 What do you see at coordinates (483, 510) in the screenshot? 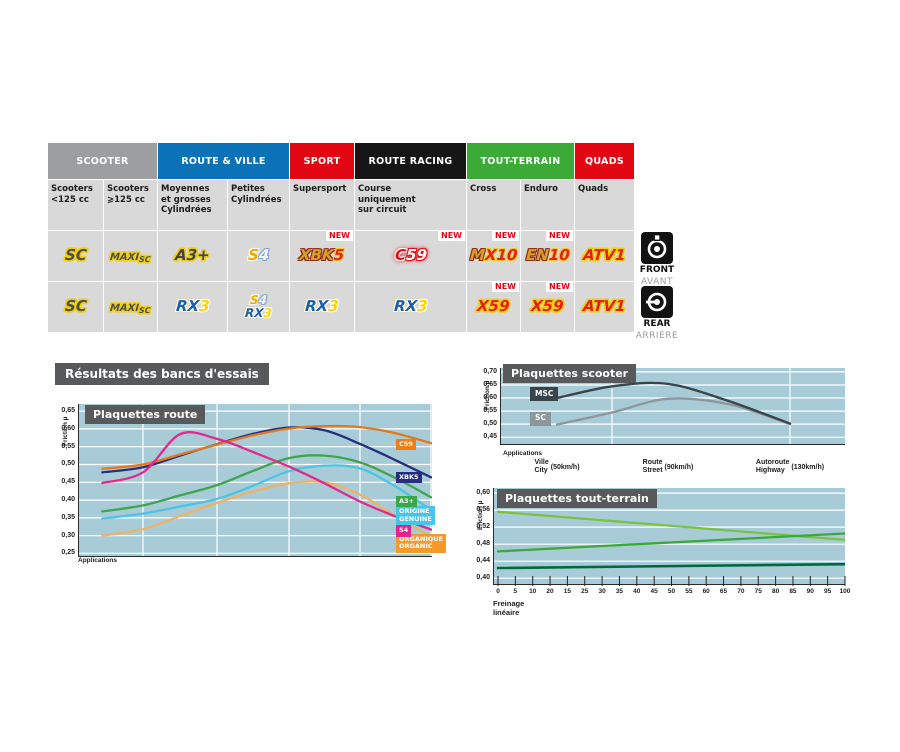
I see `y-tick-label: 0,56` at bounding box center [483, 510].